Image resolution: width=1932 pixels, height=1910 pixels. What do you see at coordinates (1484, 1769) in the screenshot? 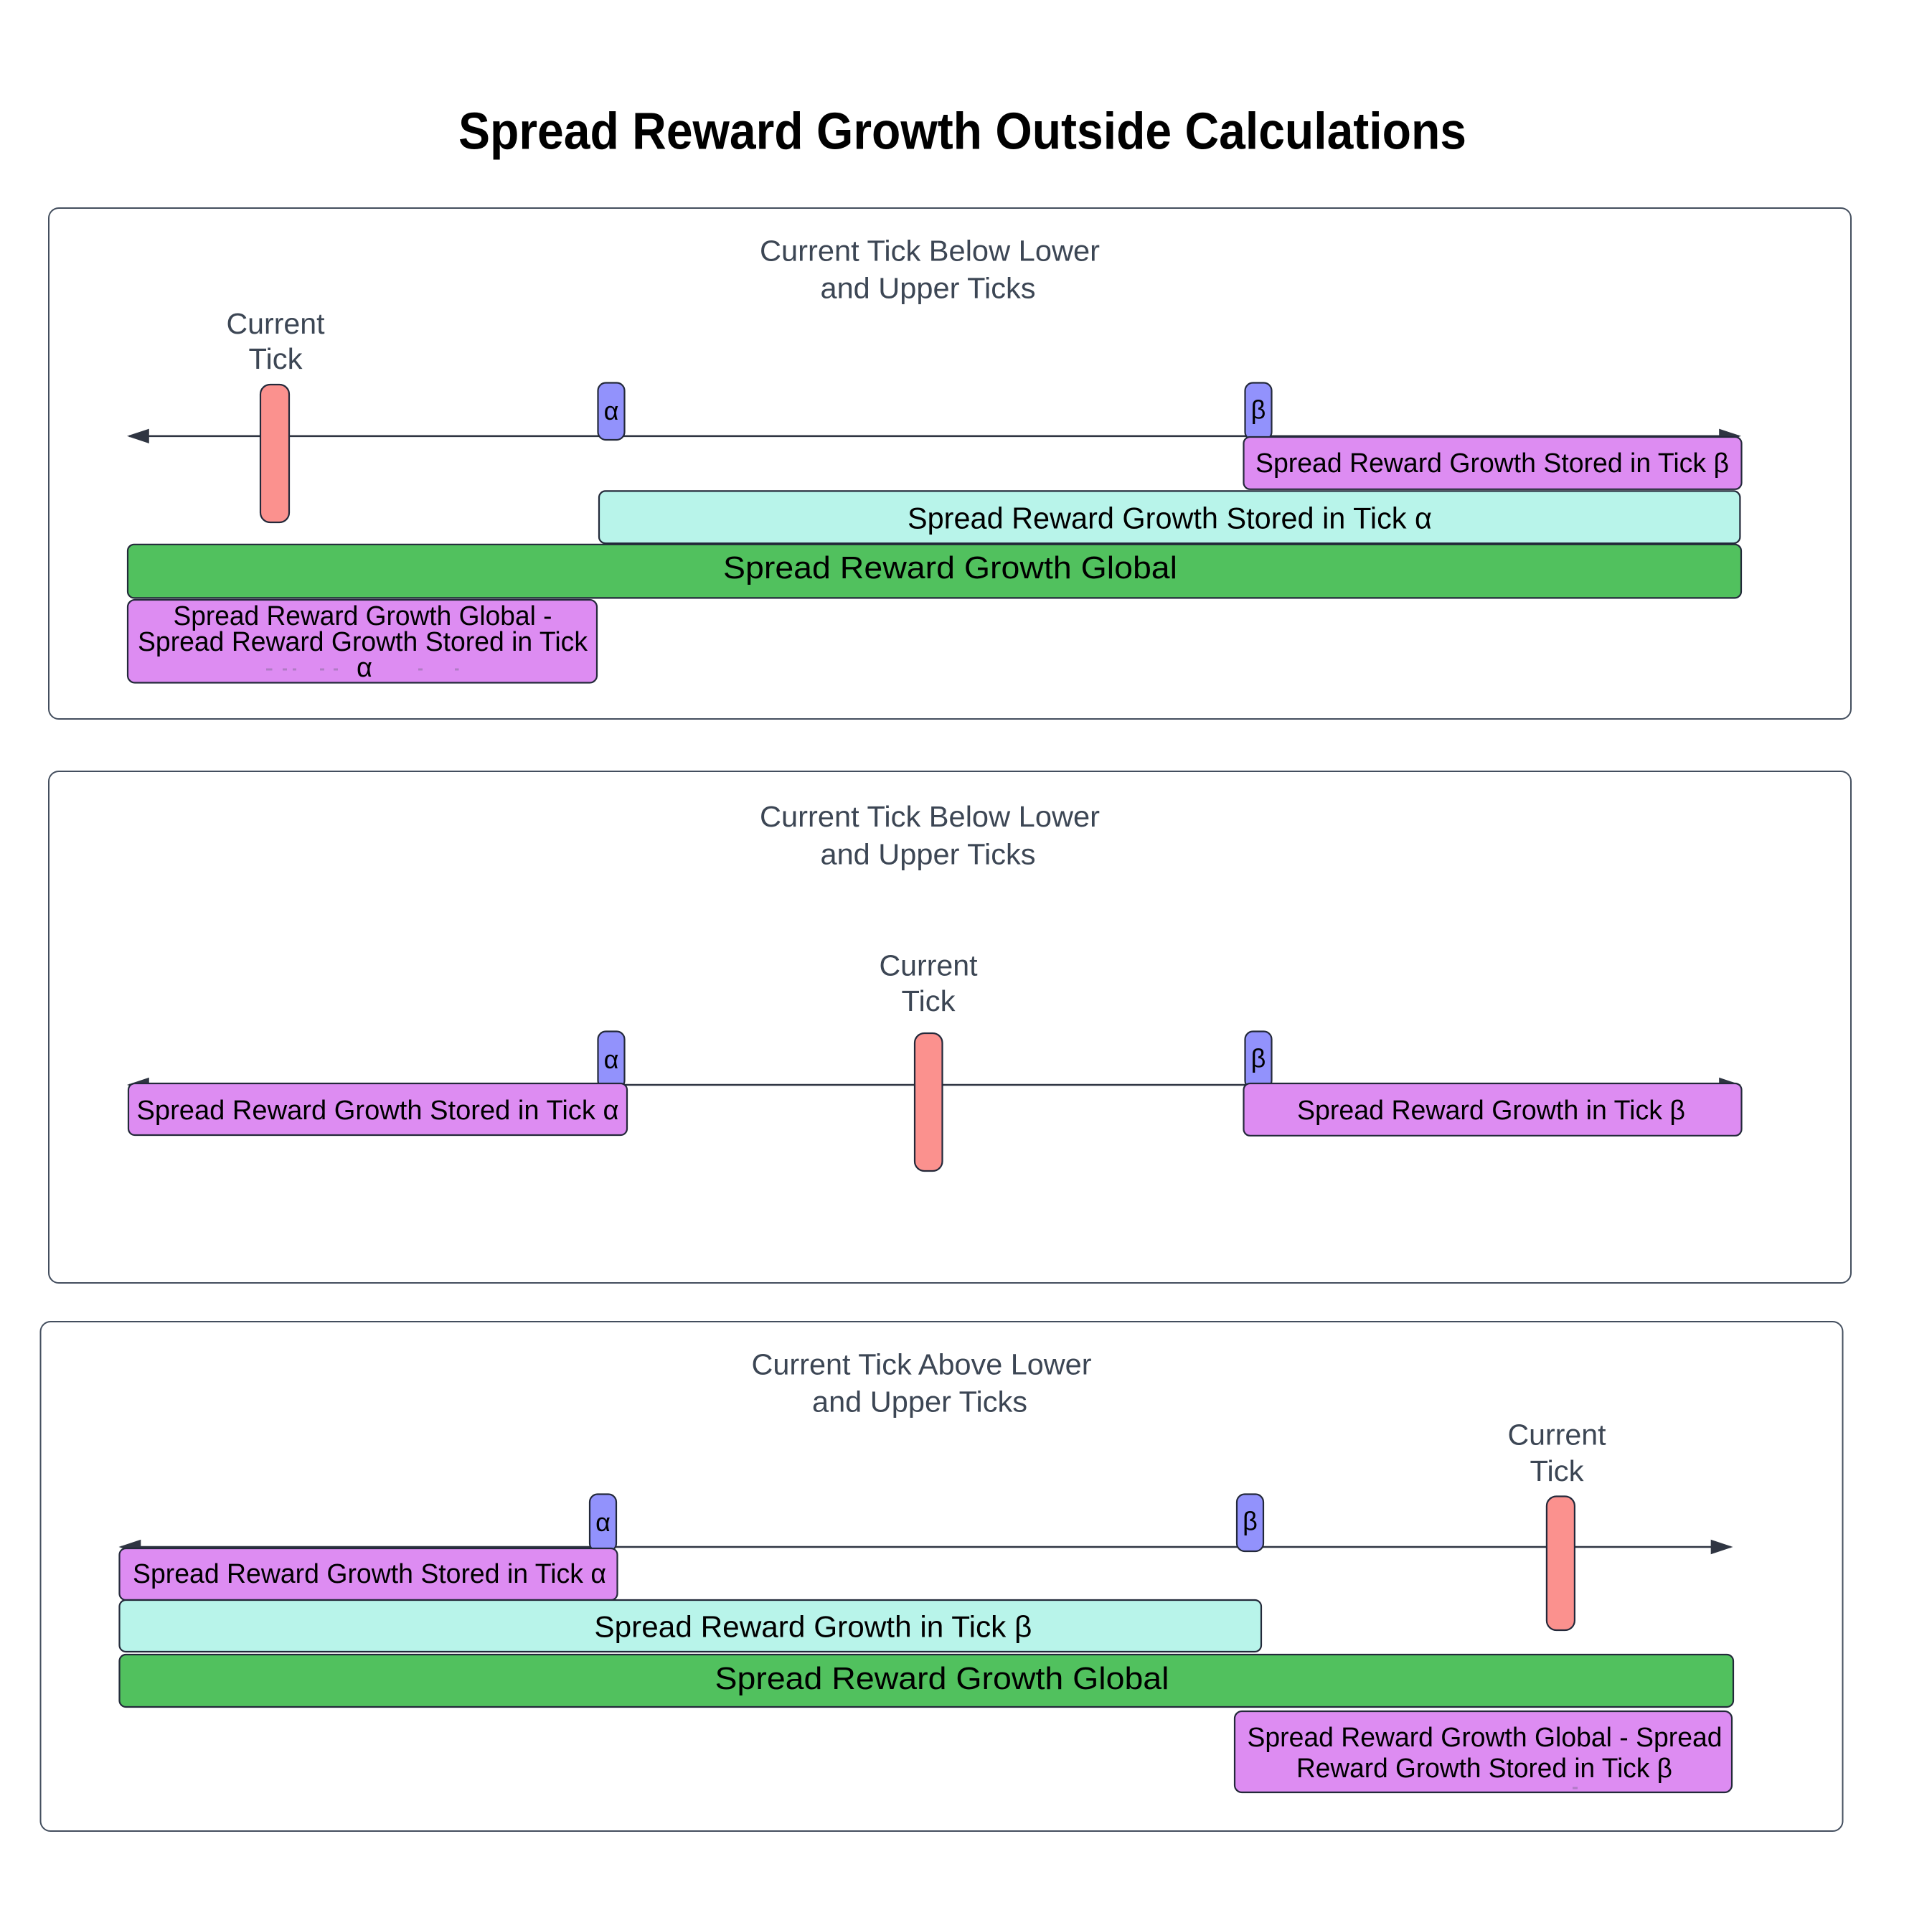
I see `svg-text: Reward Growth Stored in Tick β` at bounding box center [1484, 1769].